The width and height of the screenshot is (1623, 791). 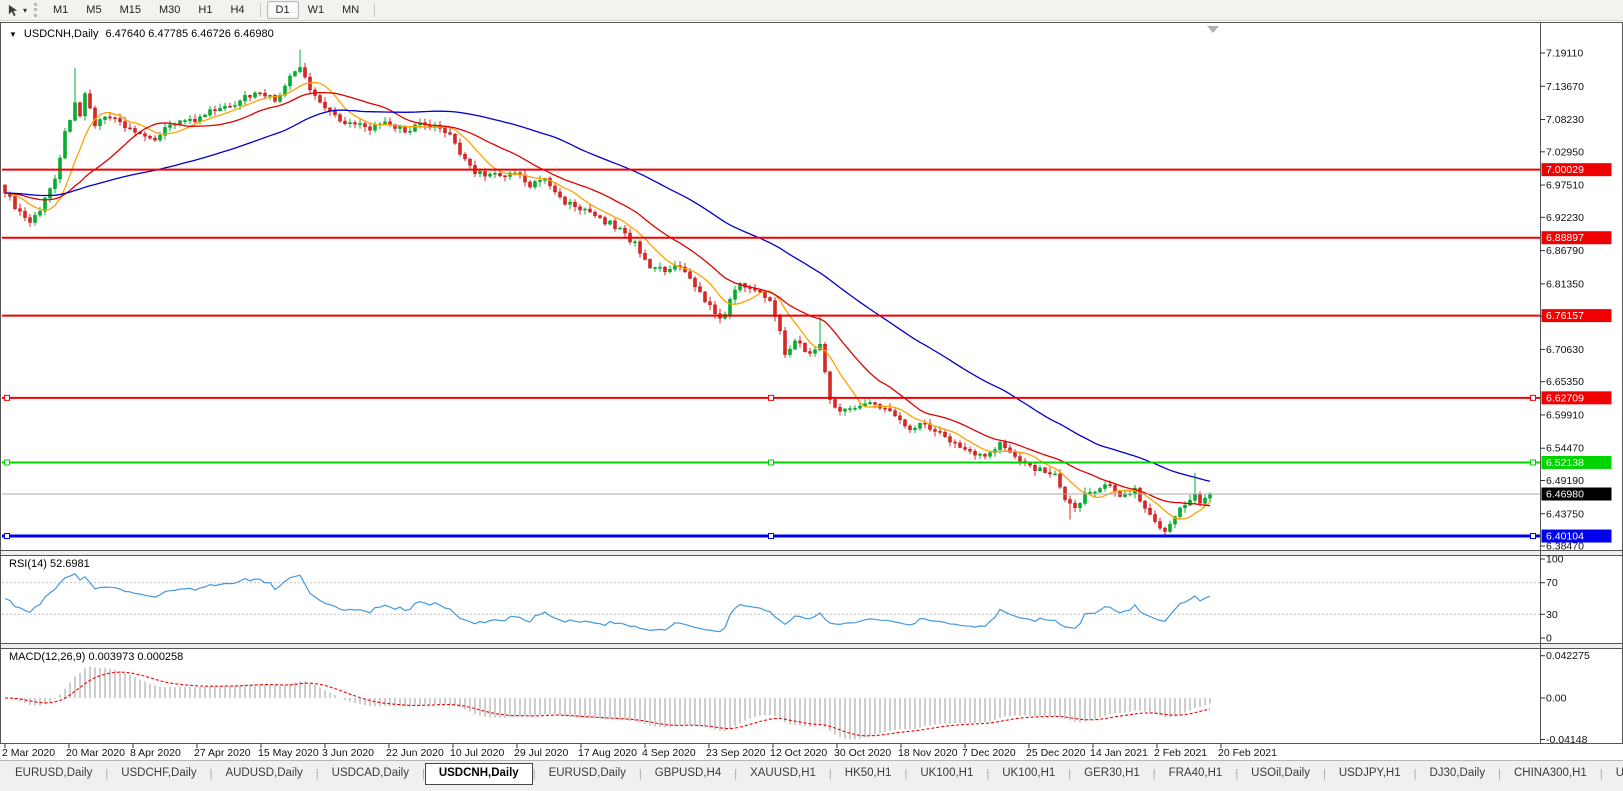 I want to click on svg-text: 7 Dec 2020, so click(x=989, y=753).